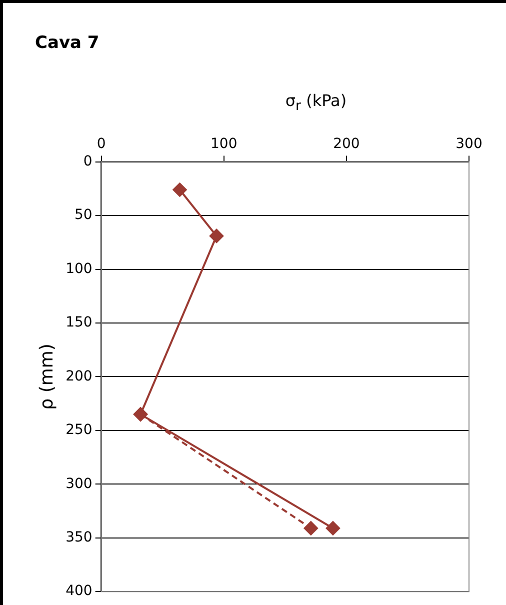 This screenshot has width=506, height=605. I want to click on y-tick-label: 200, so click(79, 376).